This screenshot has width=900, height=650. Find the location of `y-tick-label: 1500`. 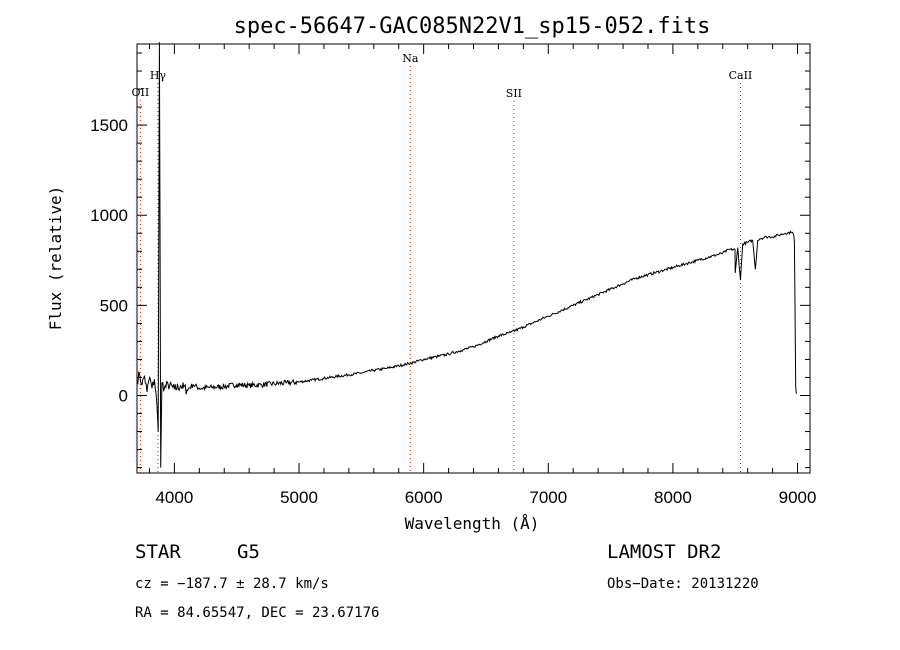

y-tick-label: 1500 is located at coordinates (109, 125).